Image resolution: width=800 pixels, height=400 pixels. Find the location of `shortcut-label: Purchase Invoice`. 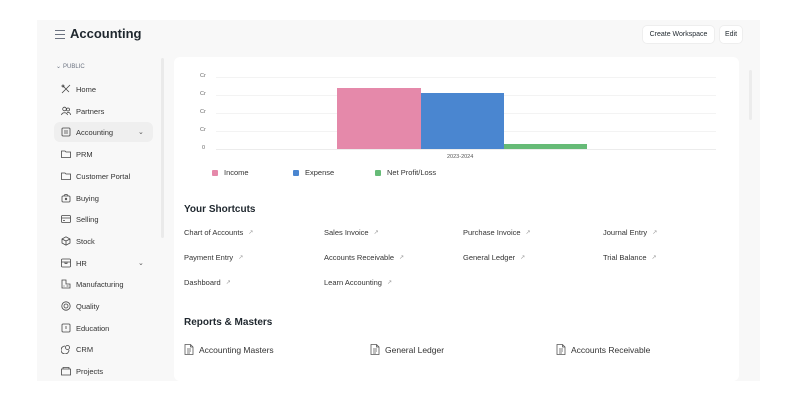

shortcut-label: Purchase Invoice is located at coordinates (492, 232).